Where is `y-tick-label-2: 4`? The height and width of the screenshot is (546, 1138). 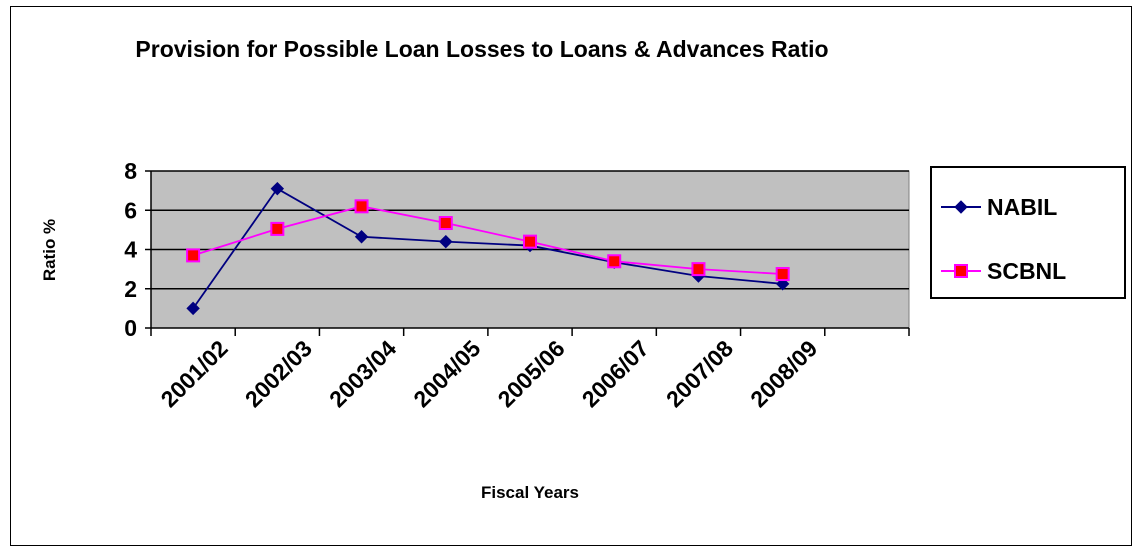 y-tick-label-2: 4 is located at coordinates (130, 250).